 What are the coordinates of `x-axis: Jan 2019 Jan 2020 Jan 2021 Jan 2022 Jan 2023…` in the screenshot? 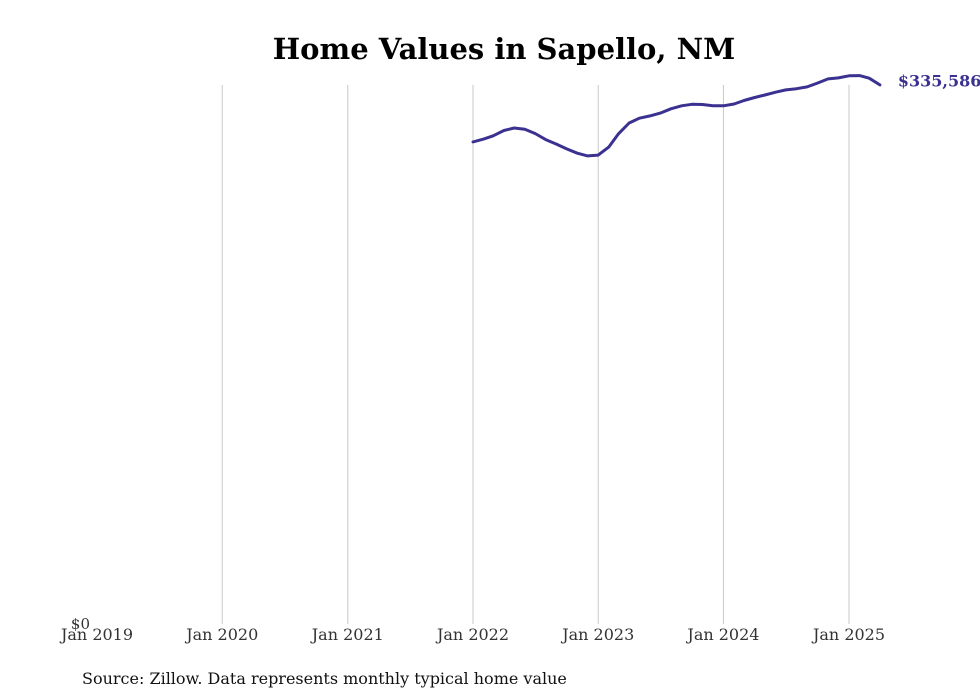 It's located at (472, 634).